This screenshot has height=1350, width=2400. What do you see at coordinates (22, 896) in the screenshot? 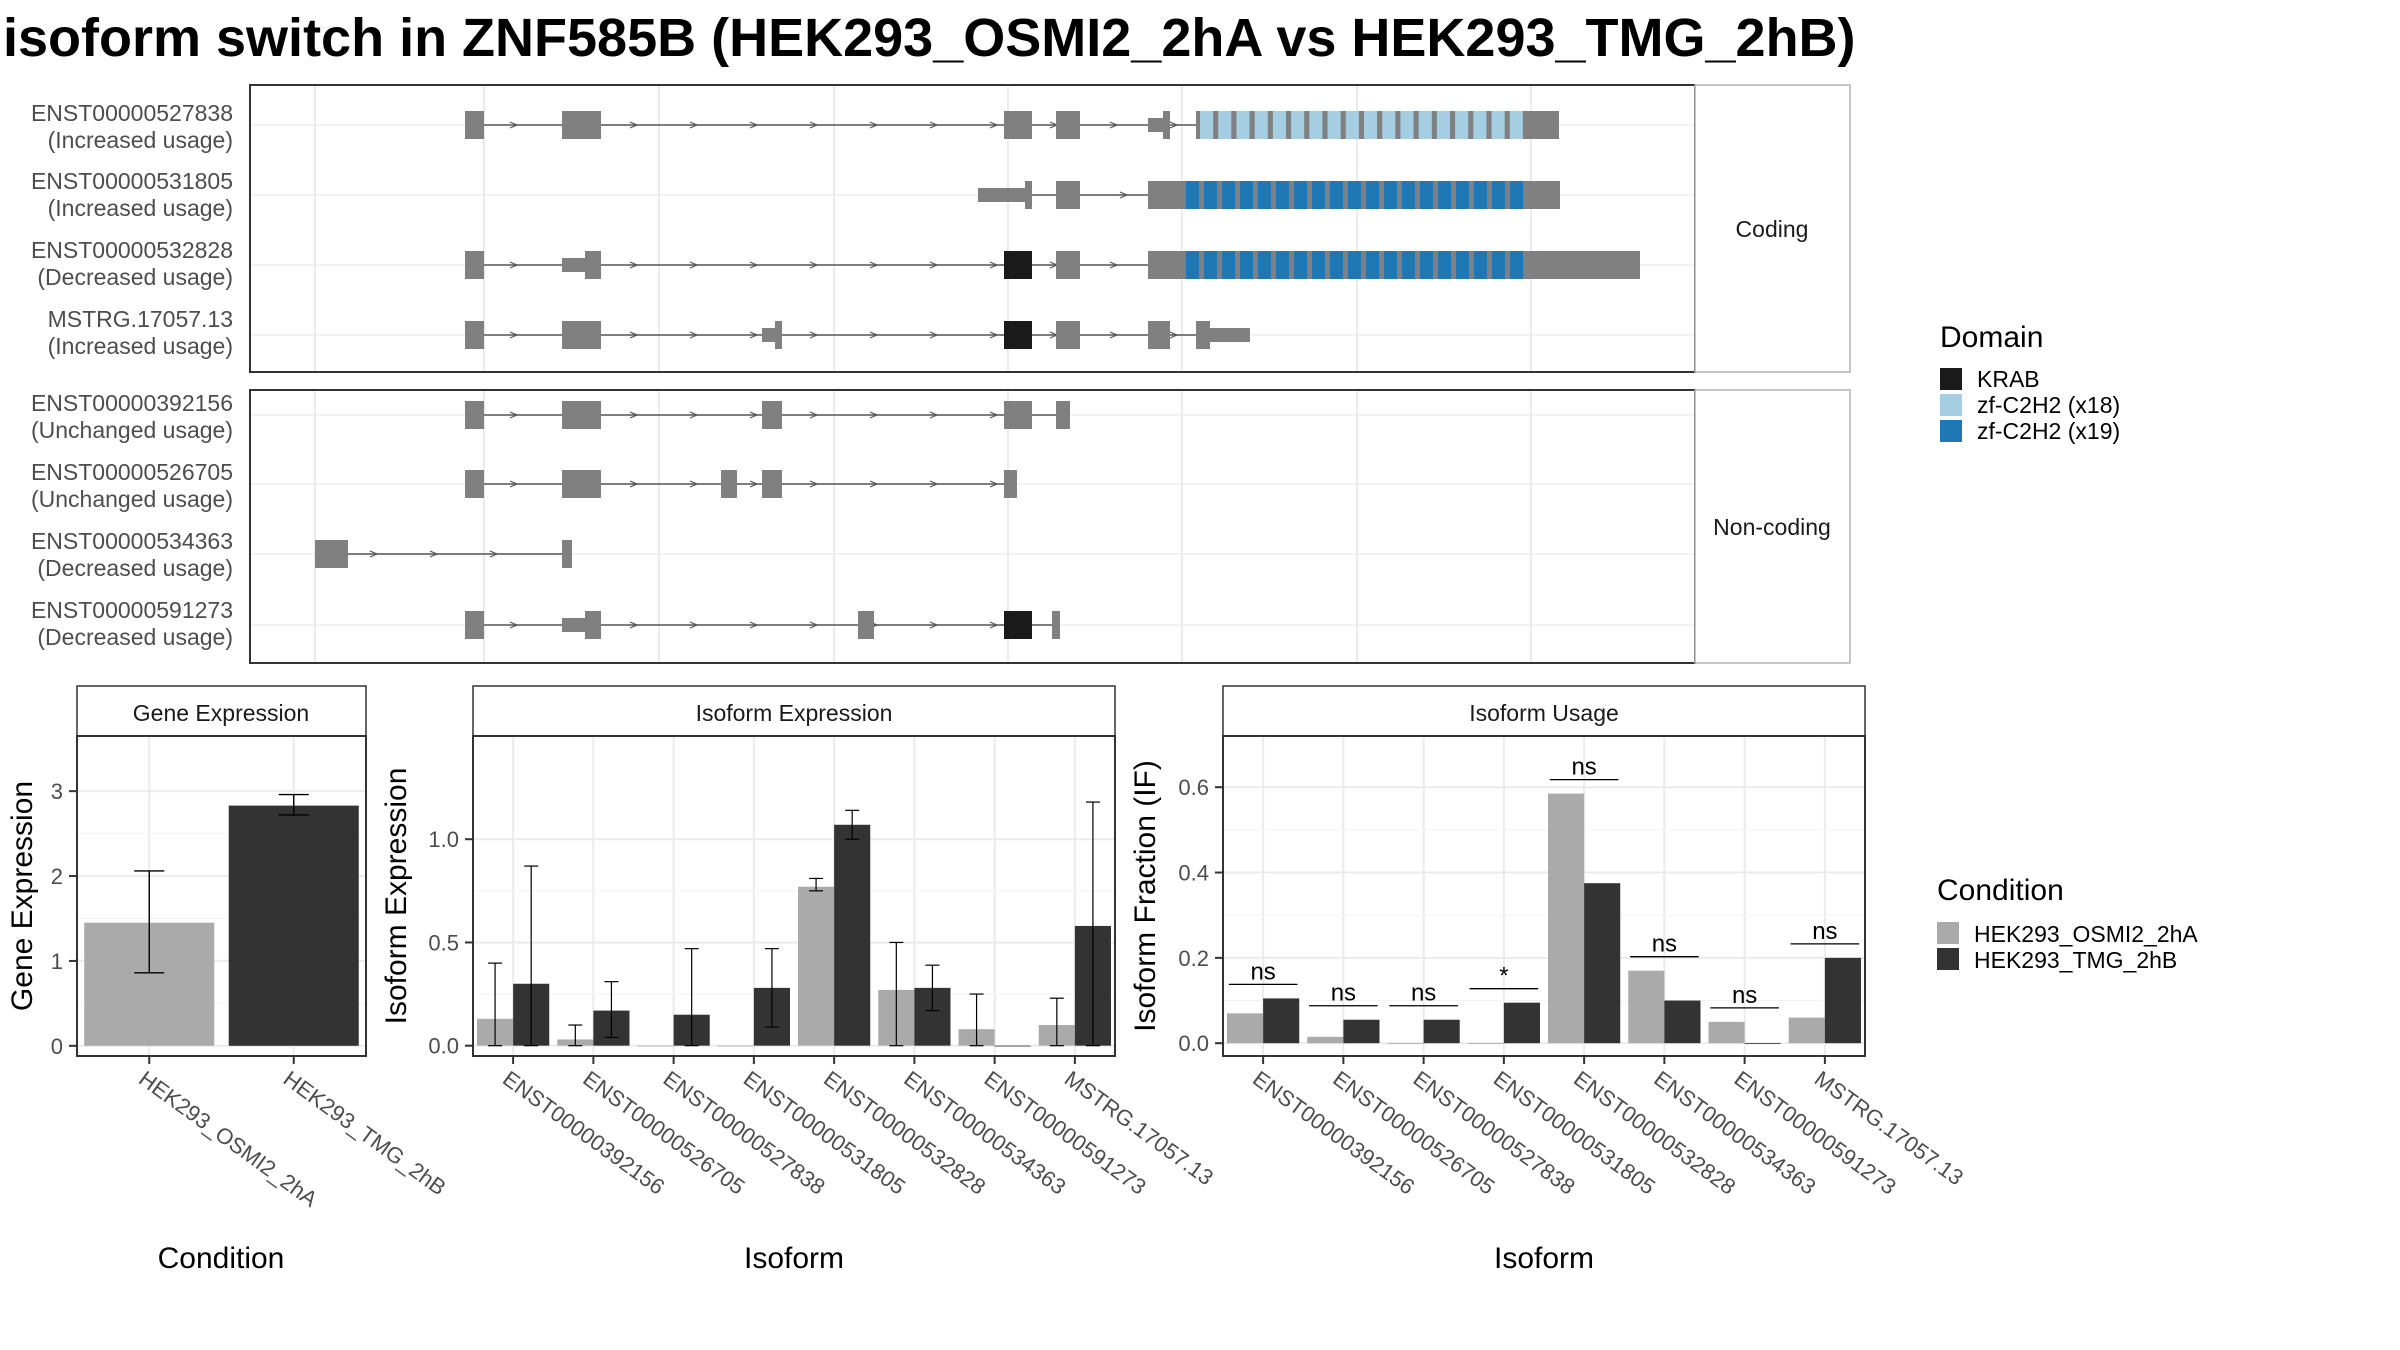
I see `gene-expression-ylabel: Gene Expression` at bounding box center [22, 896].